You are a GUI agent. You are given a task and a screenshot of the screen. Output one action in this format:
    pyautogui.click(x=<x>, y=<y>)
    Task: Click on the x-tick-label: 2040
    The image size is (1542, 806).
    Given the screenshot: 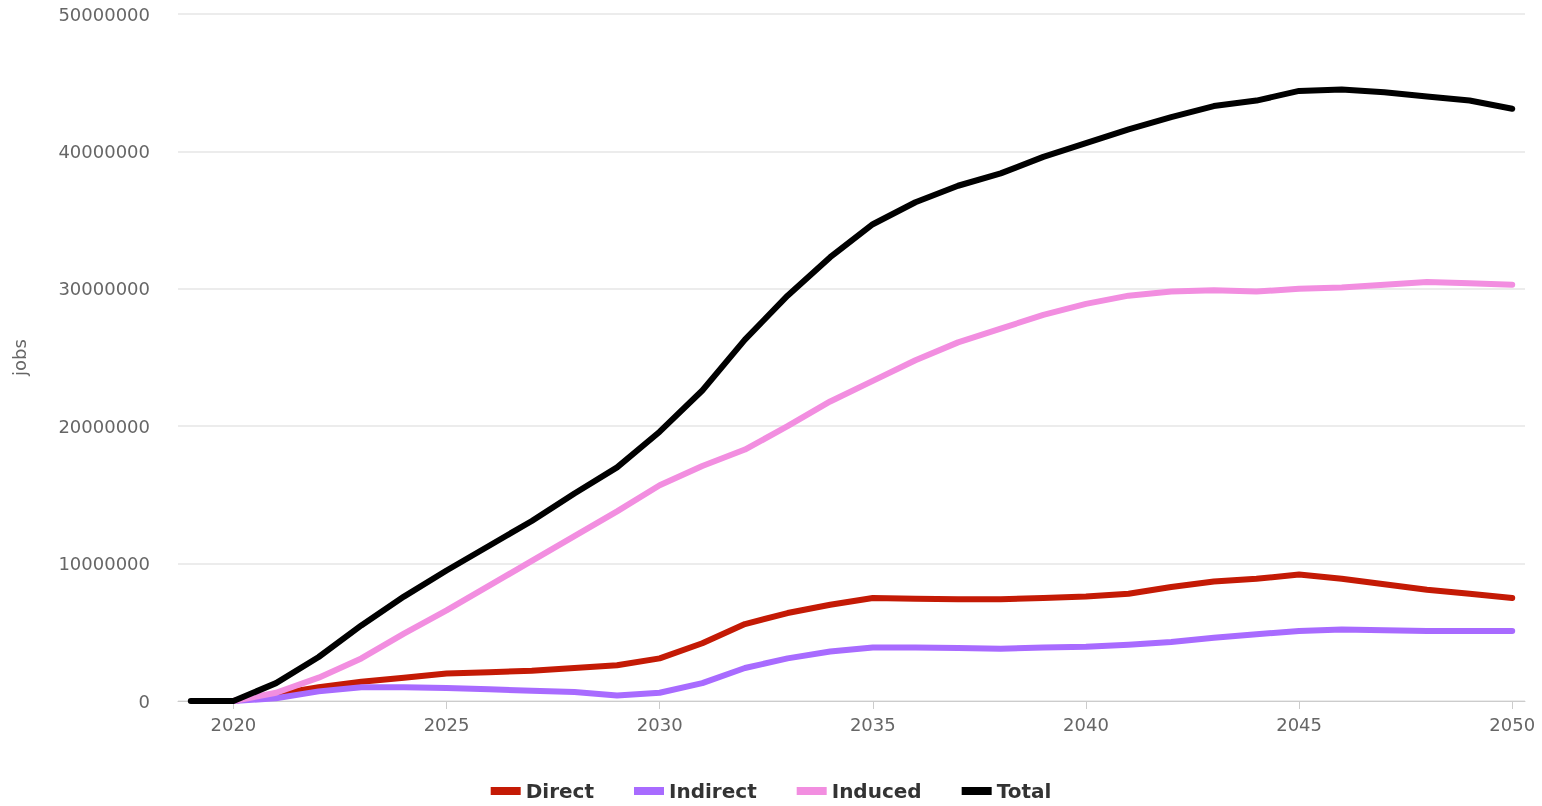 What is the action you would take?
    pyautogui.click(x=1086, y=724)
    